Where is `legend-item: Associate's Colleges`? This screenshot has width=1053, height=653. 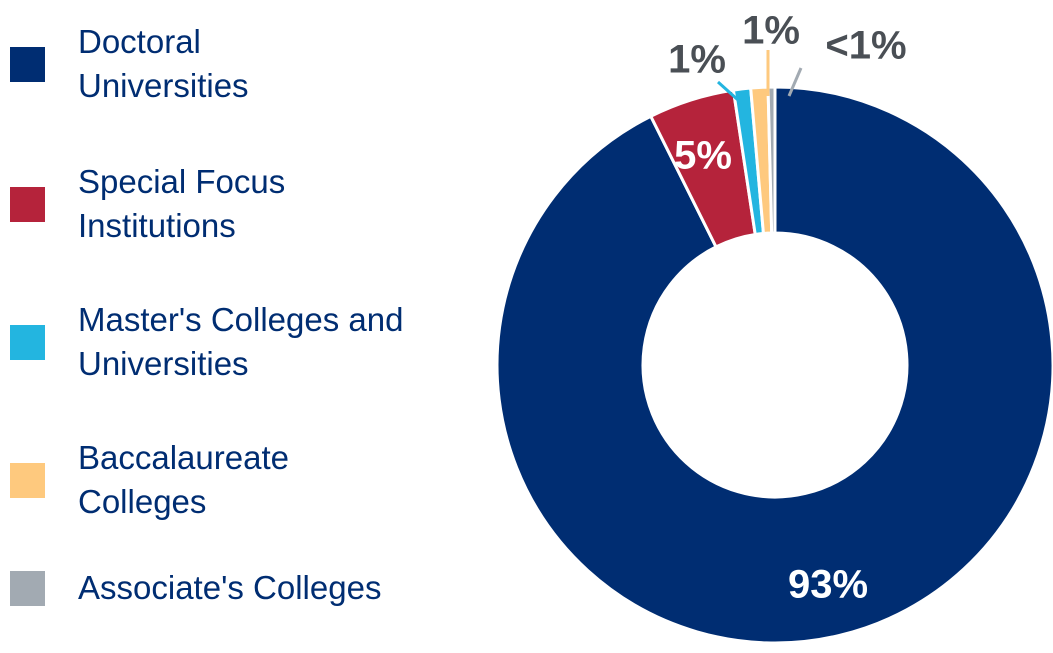 legend-item: Associate's Colleges is located at coordinates (254, 588).